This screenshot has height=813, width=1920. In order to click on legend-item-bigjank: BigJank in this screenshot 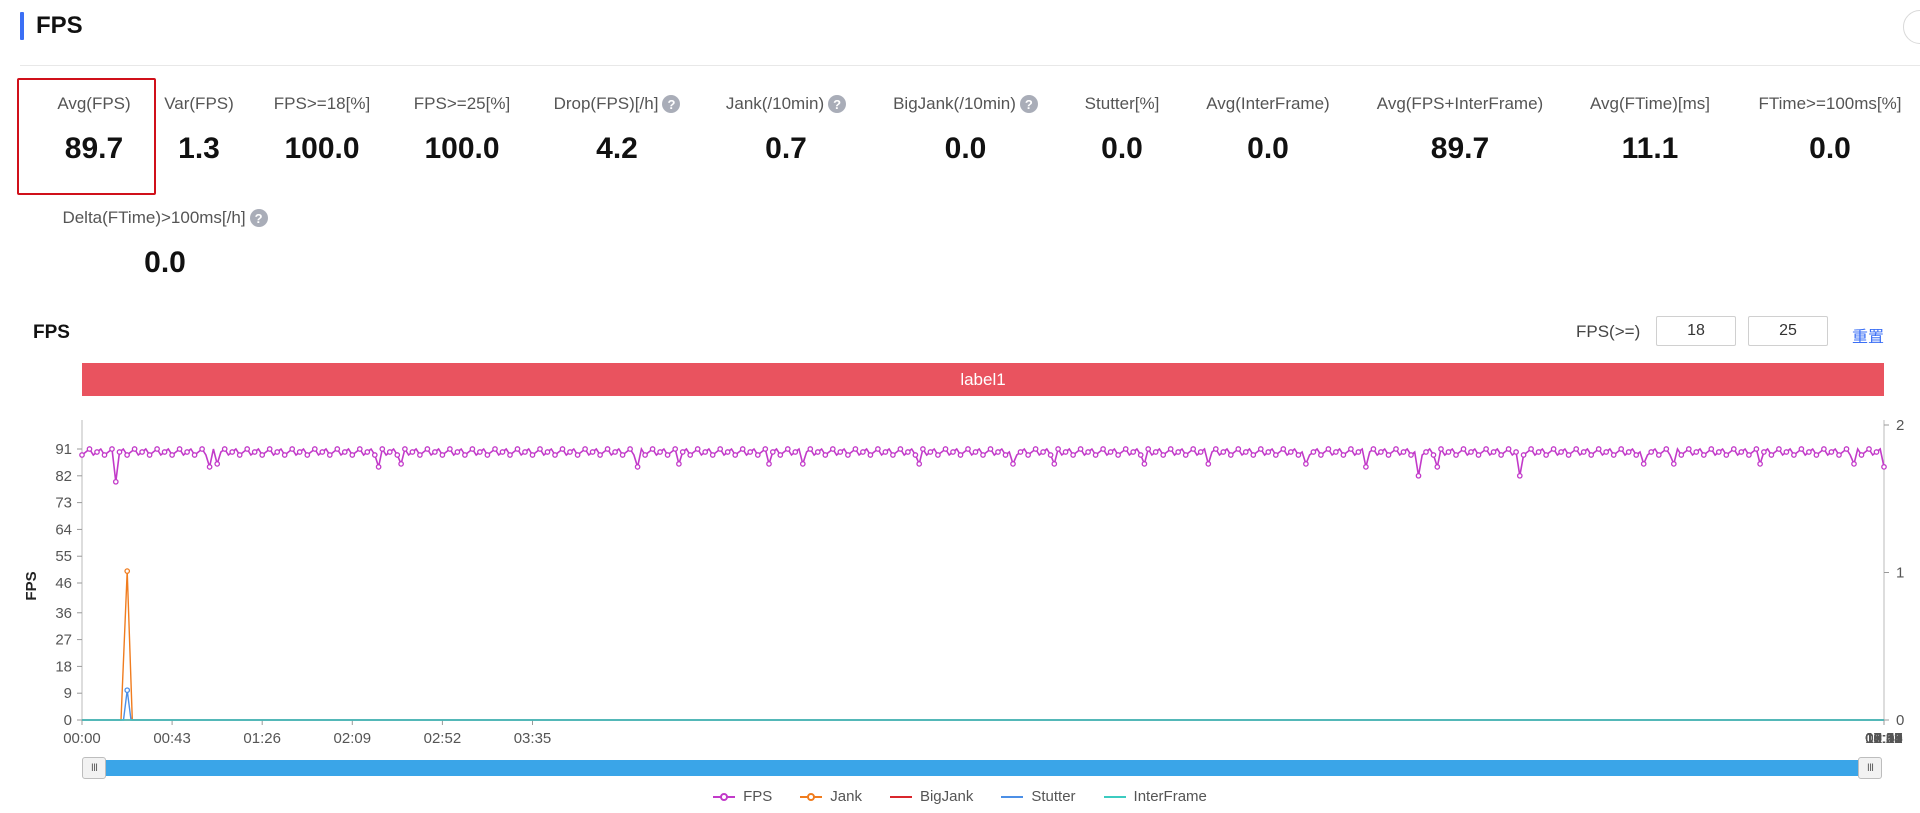, I will do `click(931, 796)`.